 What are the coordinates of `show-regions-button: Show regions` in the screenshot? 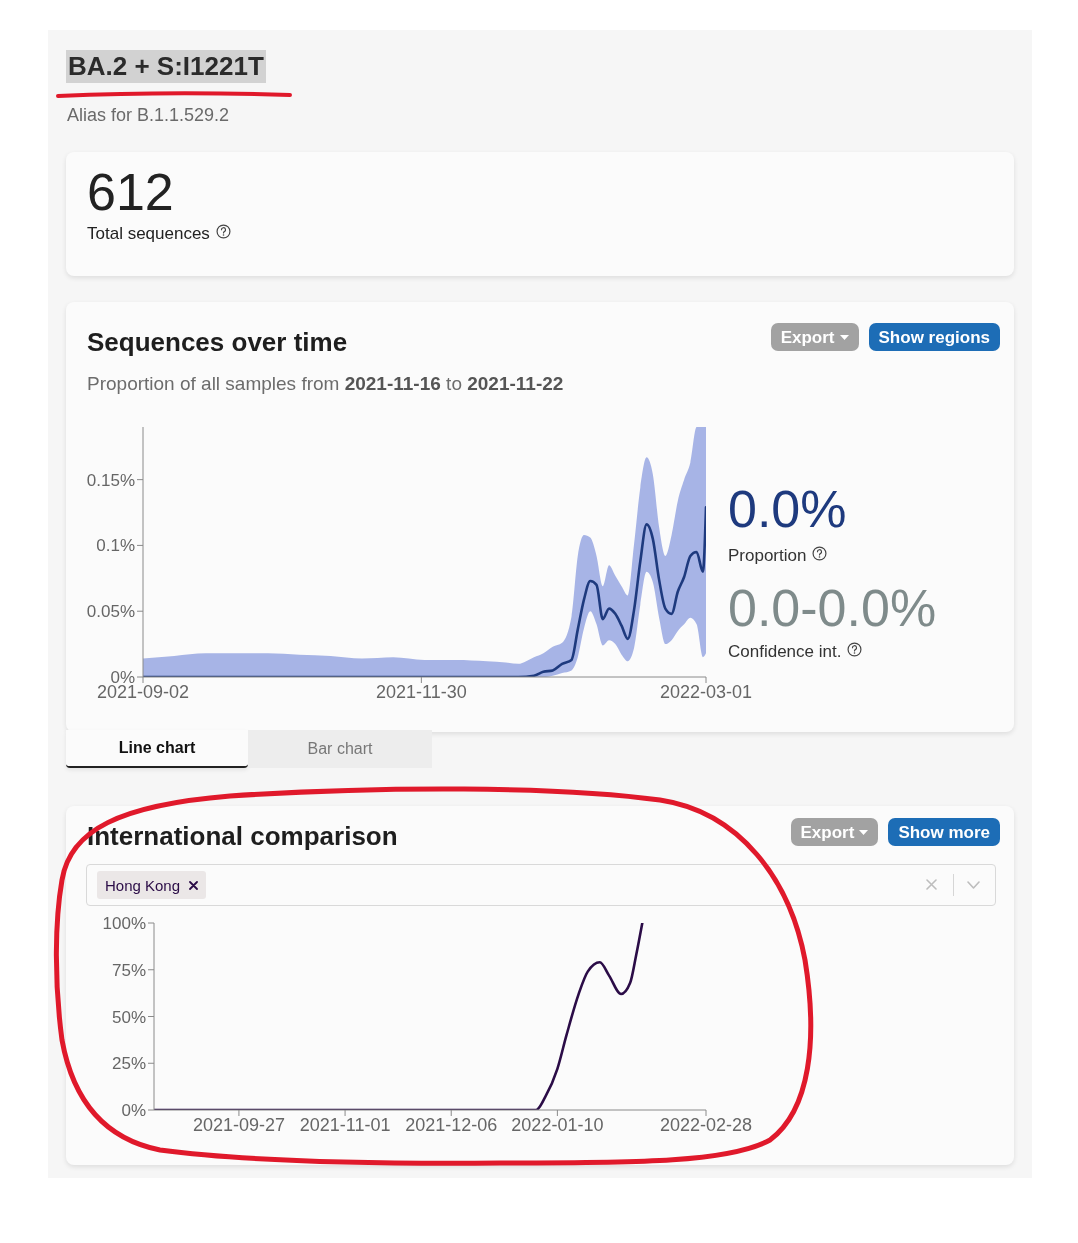 It's located at (934, 337).